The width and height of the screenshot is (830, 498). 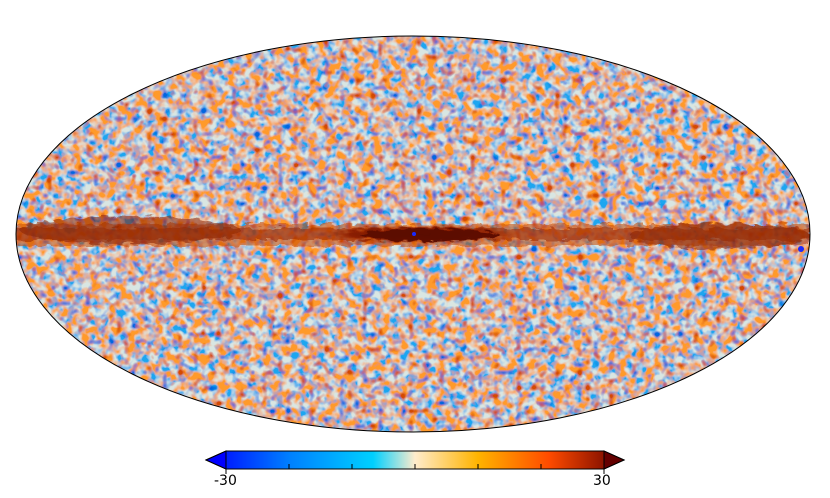 What do you see at coordinates (215, 460) in the screenshot?
I see `colorbar-min-arrow` at bounding box center [215, 460].